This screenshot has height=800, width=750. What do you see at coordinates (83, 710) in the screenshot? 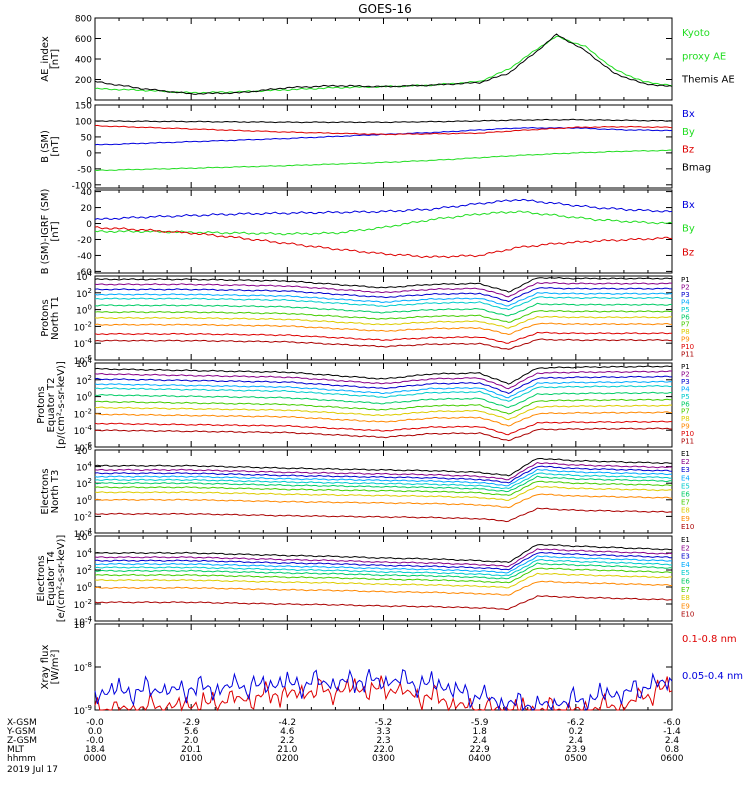
I see `y-tick-label: 10⁻⁹` at bounding box center [83, 710].